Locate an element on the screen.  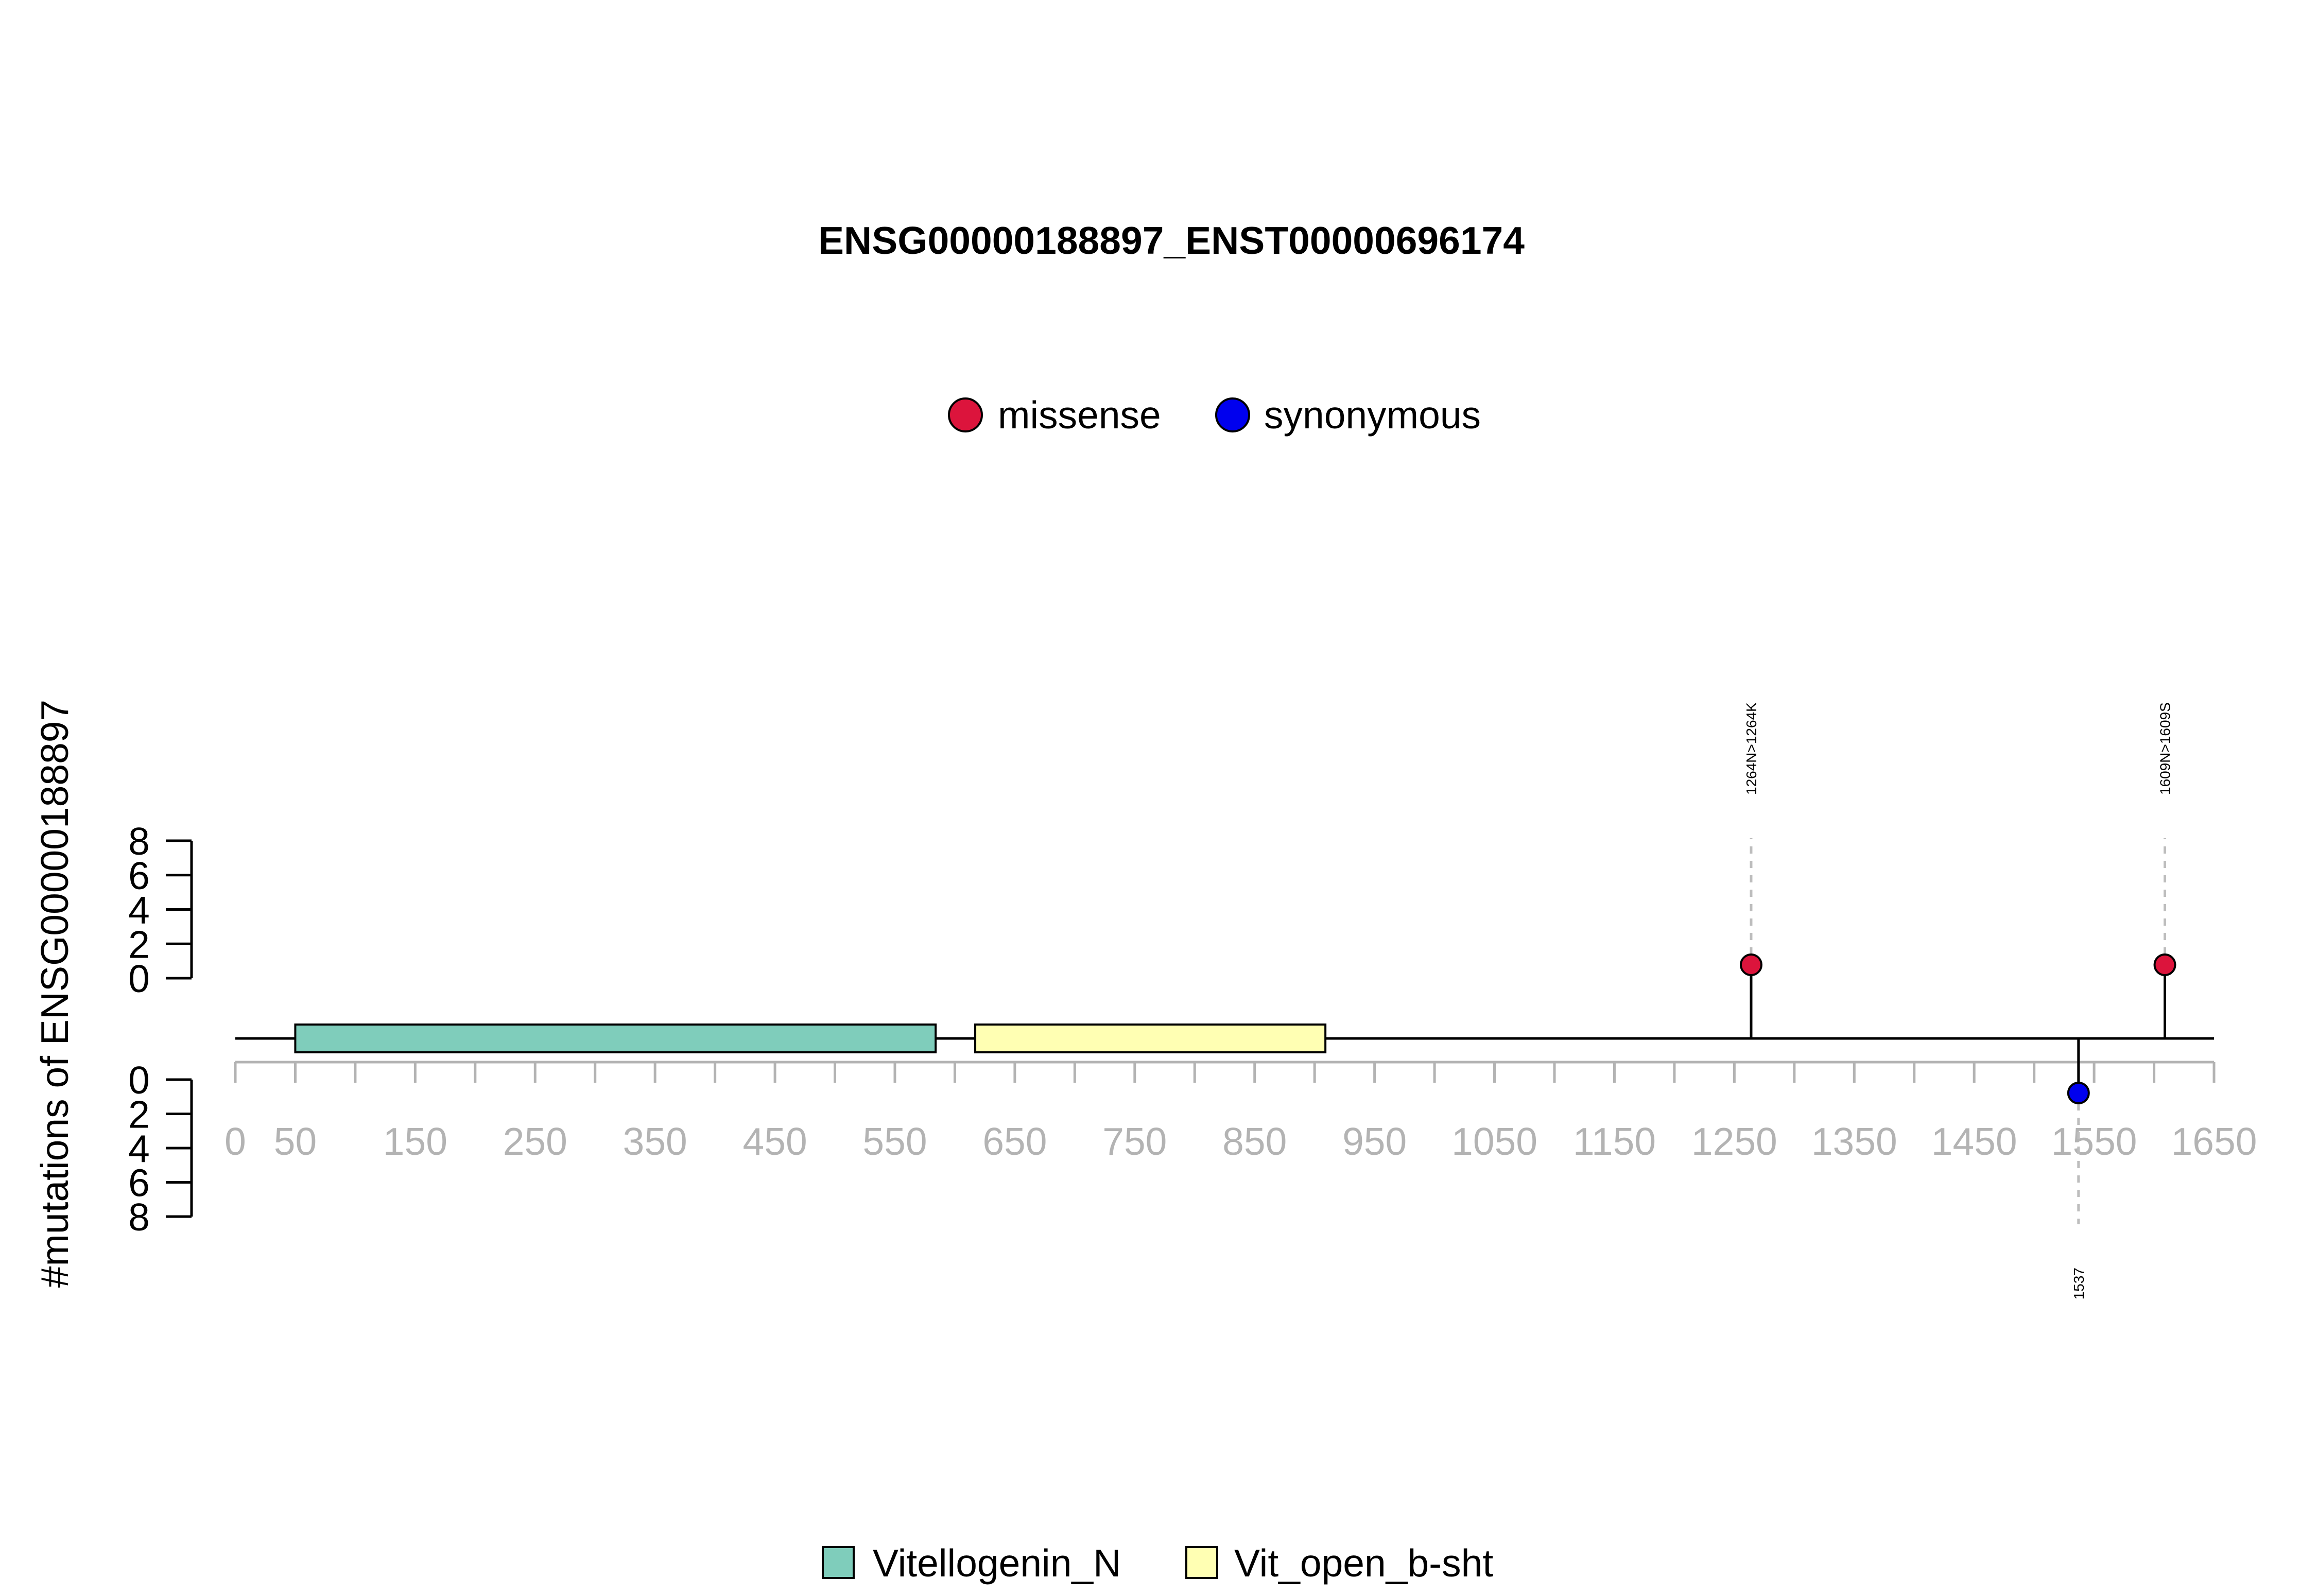
mutation-label: 1609N>1609S is located at coordinates (2165, 748).